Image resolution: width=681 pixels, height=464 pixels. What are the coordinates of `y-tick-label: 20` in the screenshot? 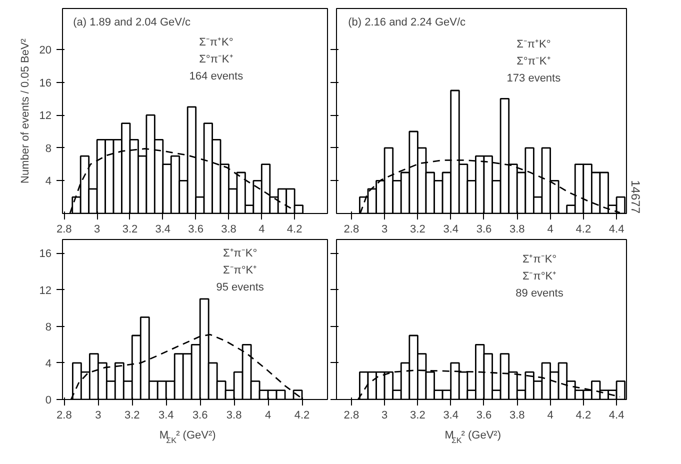 It's located at (45, 50).